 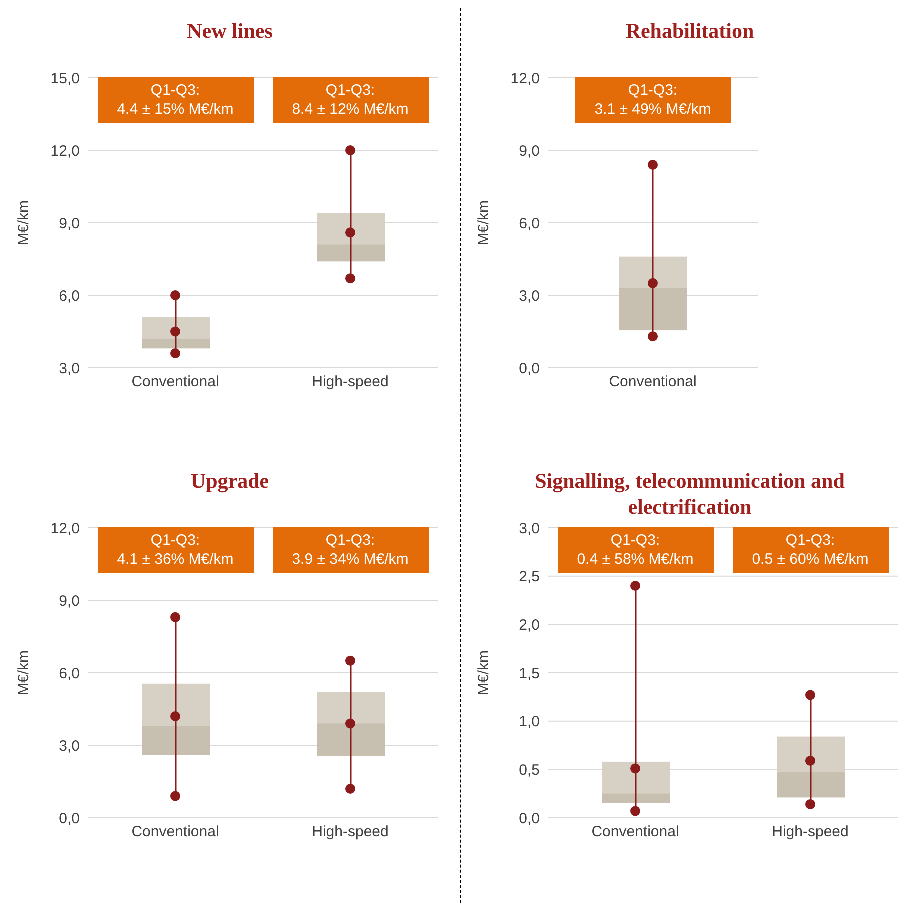 What do you see at coordinates (175, 550) in the screenshot?
I see `annotation: Q1-Q3: 4.1 ± 36% M€/km` at bounding box center [175, 550].